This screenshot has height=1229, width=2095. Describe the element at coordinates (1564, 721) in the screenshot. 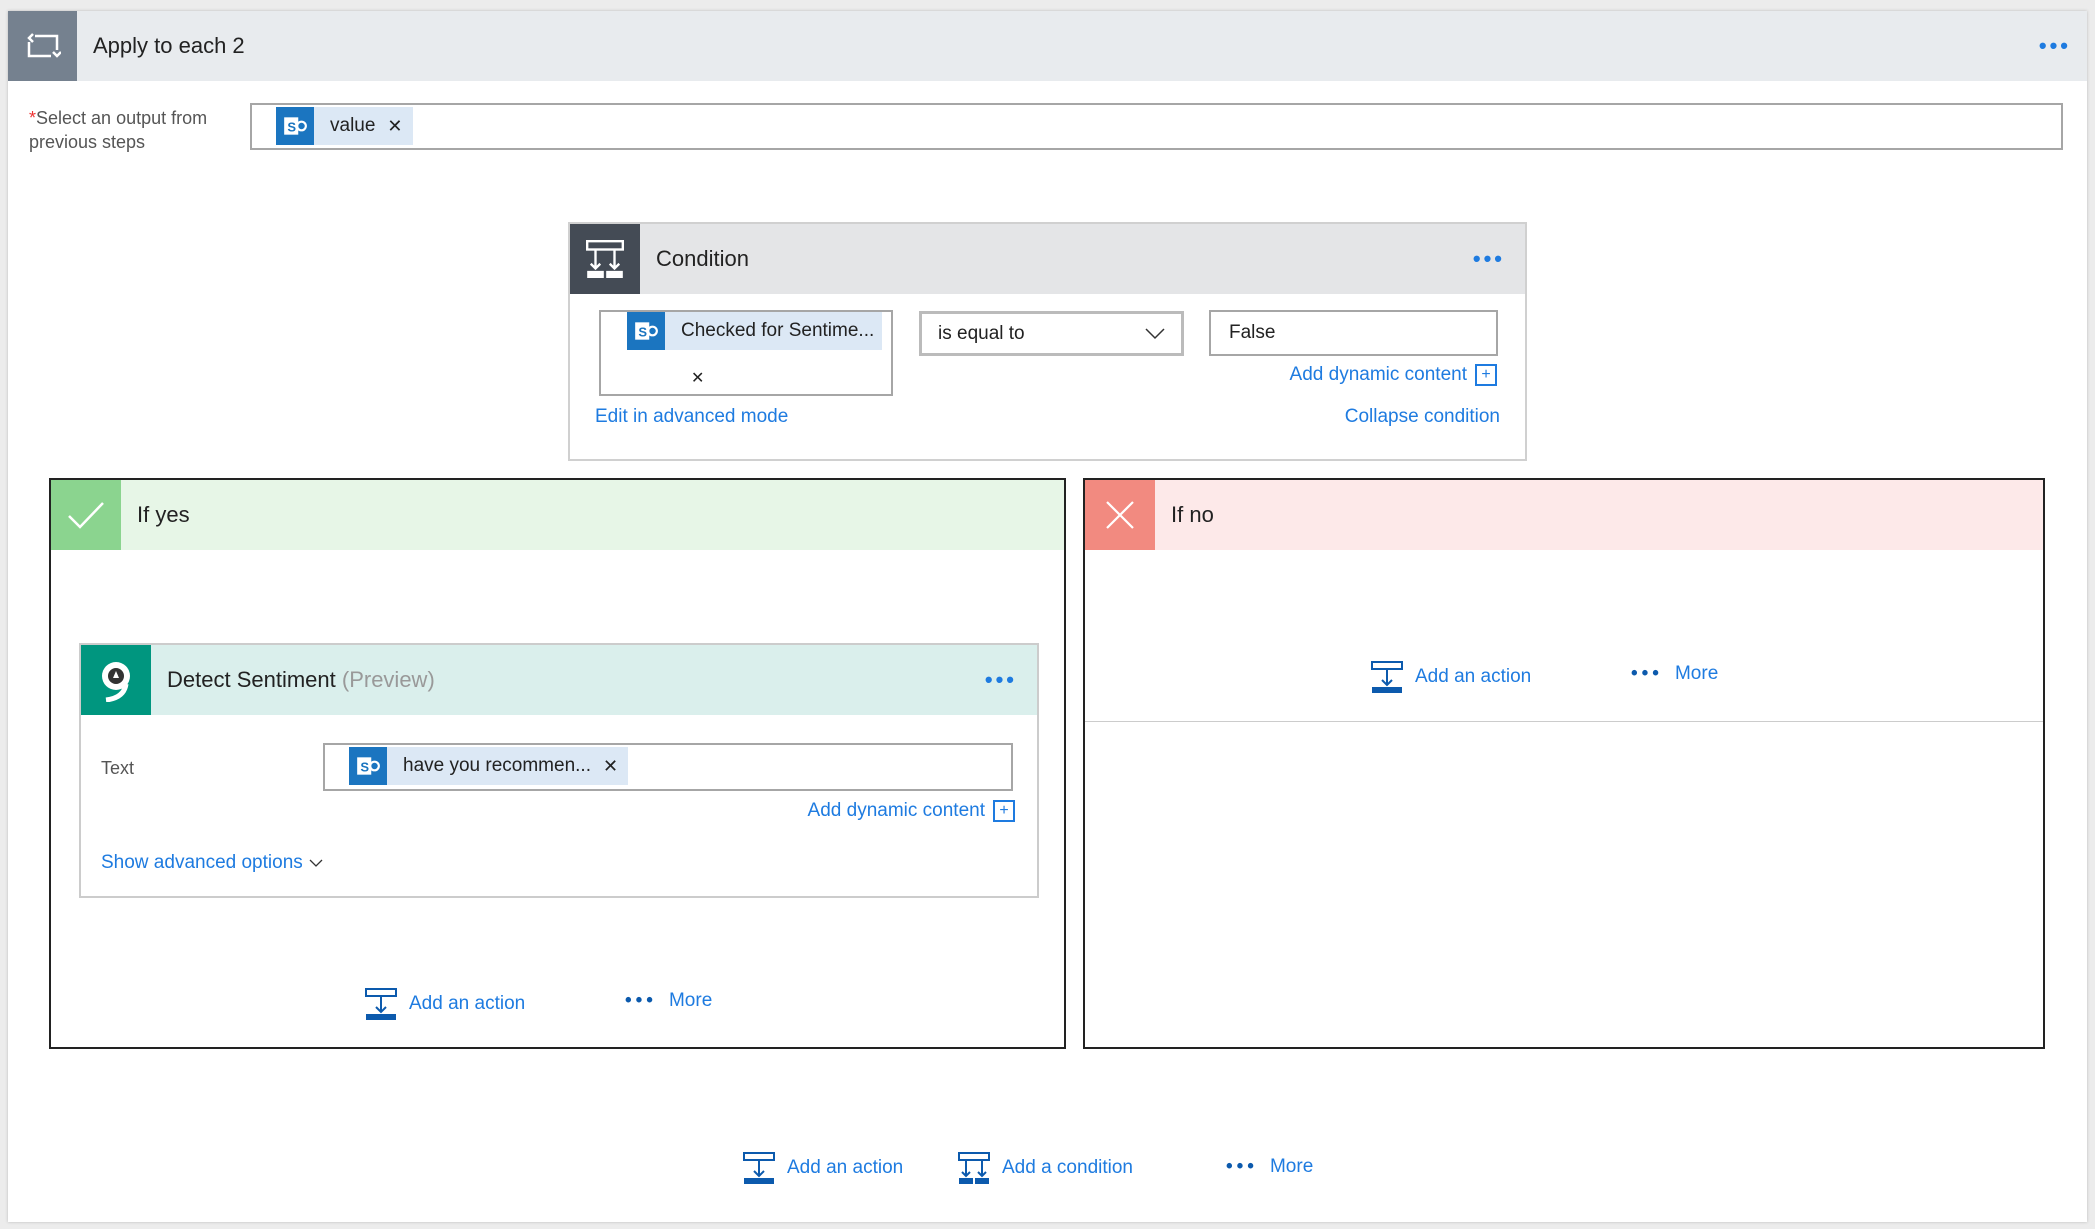

I see `divider` at that location.